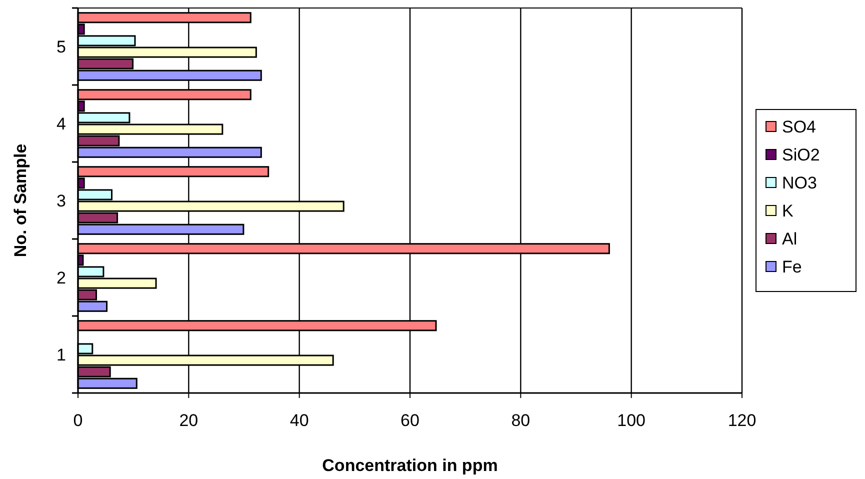  I want to click on legend-label: K, so click(788, 211).